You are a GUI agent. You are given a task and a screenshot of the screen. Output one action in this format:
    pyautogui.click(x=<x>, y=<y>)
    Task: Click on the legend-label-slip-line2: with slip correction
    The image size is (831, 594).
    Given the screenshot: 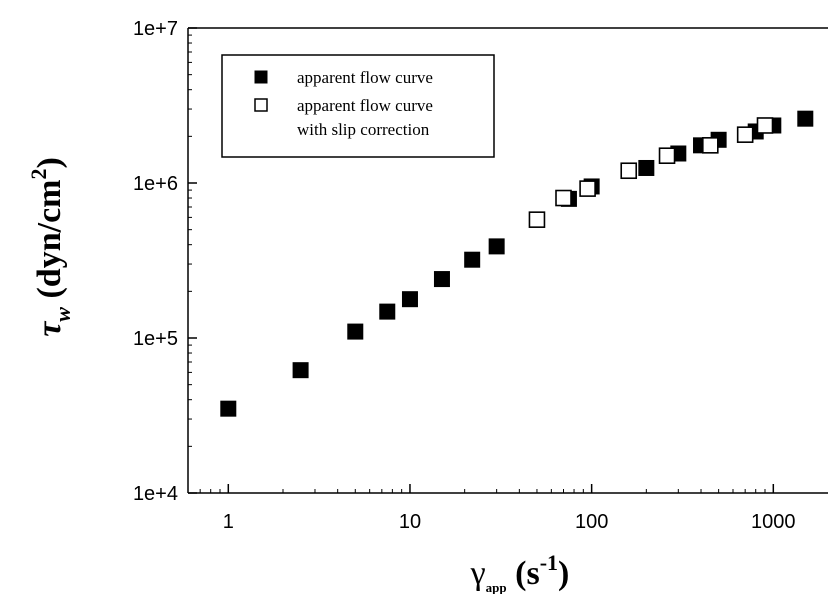 What is the action you would take?
    pyautogui.click(x=363, y=129)
    